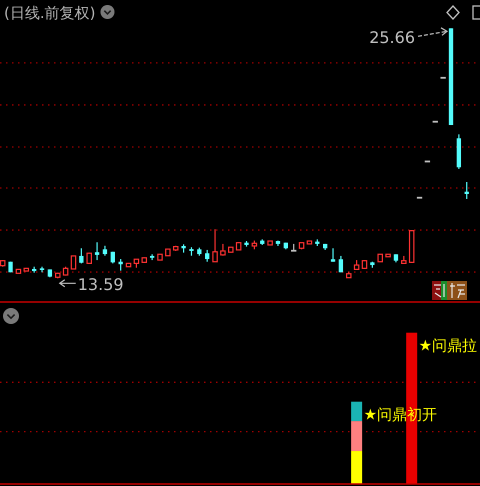  I want to click on series-label: ★问鼎拉, so click(448, 345).